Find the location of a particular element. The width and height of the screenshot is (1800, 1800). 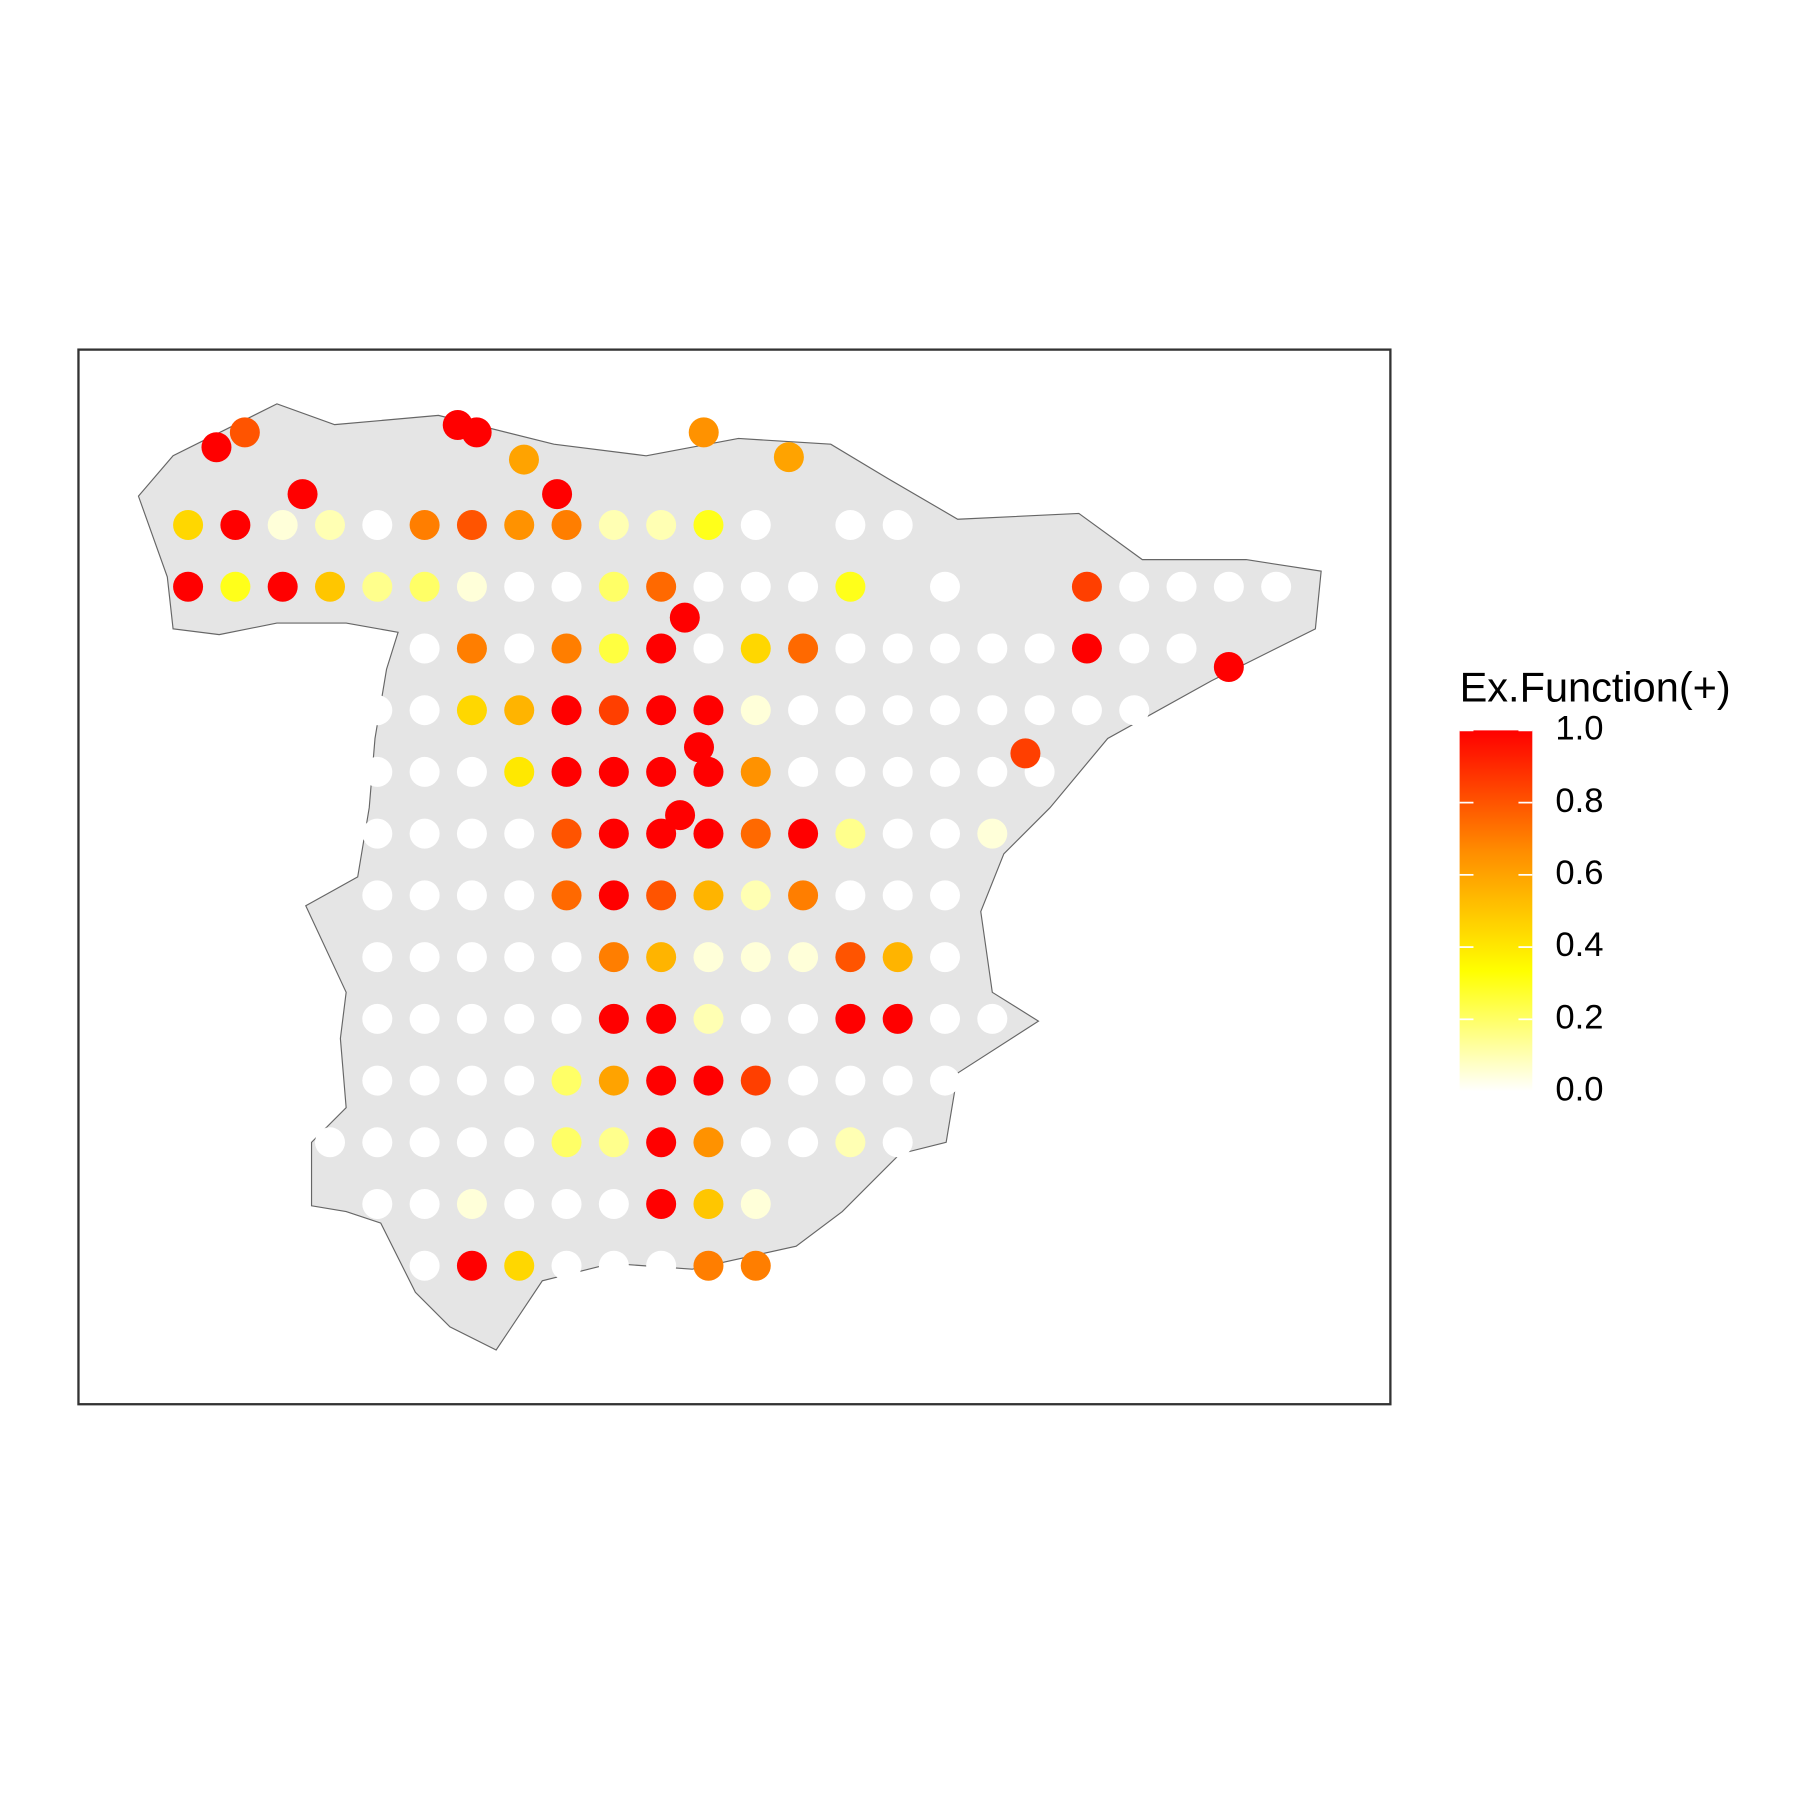

legend-tick-label: 0.4 is located at coordinates (1579, 945).